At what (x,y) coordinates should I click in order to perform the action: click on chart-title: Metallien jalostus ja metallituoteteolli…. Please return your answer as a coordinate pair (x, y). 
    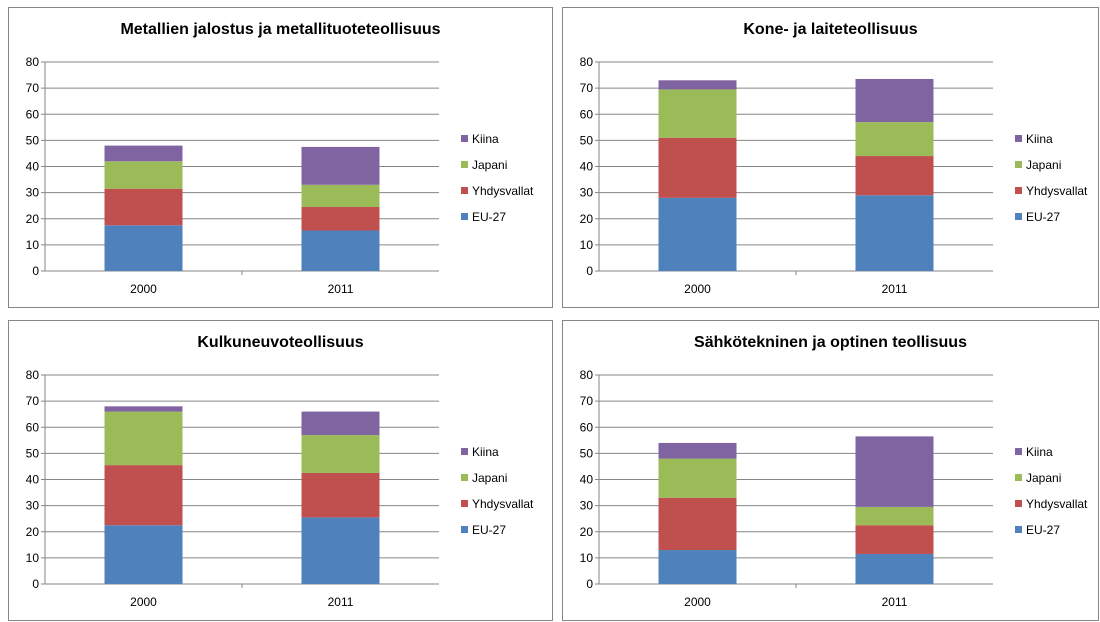
    Looking at the image, I should click on (280, 29).